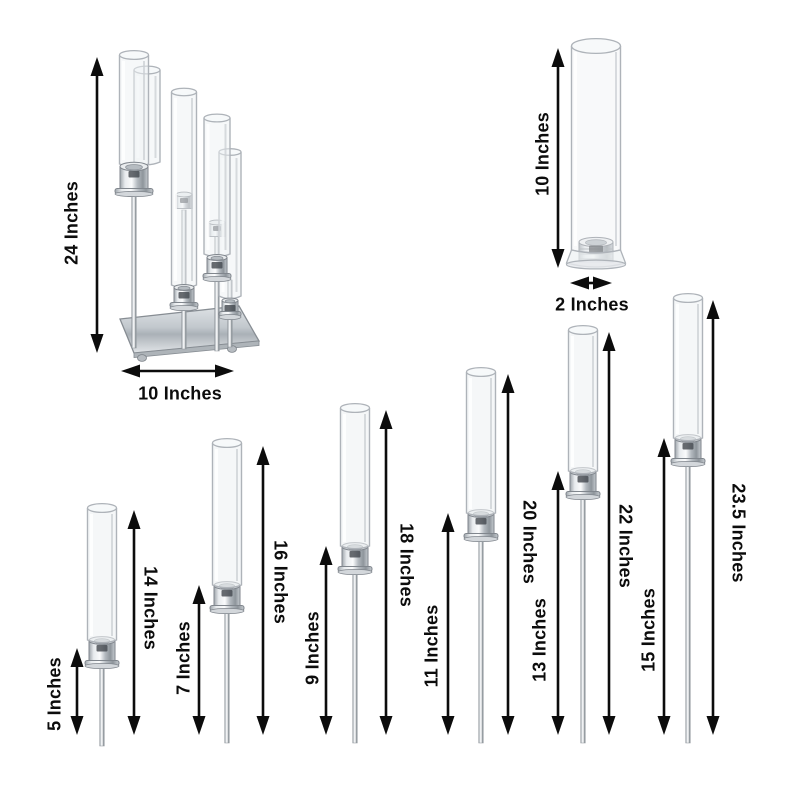  Describe the element at coordinates (183, 658) in the screenshot. I see `stand-2-height-label: 7 Inches` at that location.